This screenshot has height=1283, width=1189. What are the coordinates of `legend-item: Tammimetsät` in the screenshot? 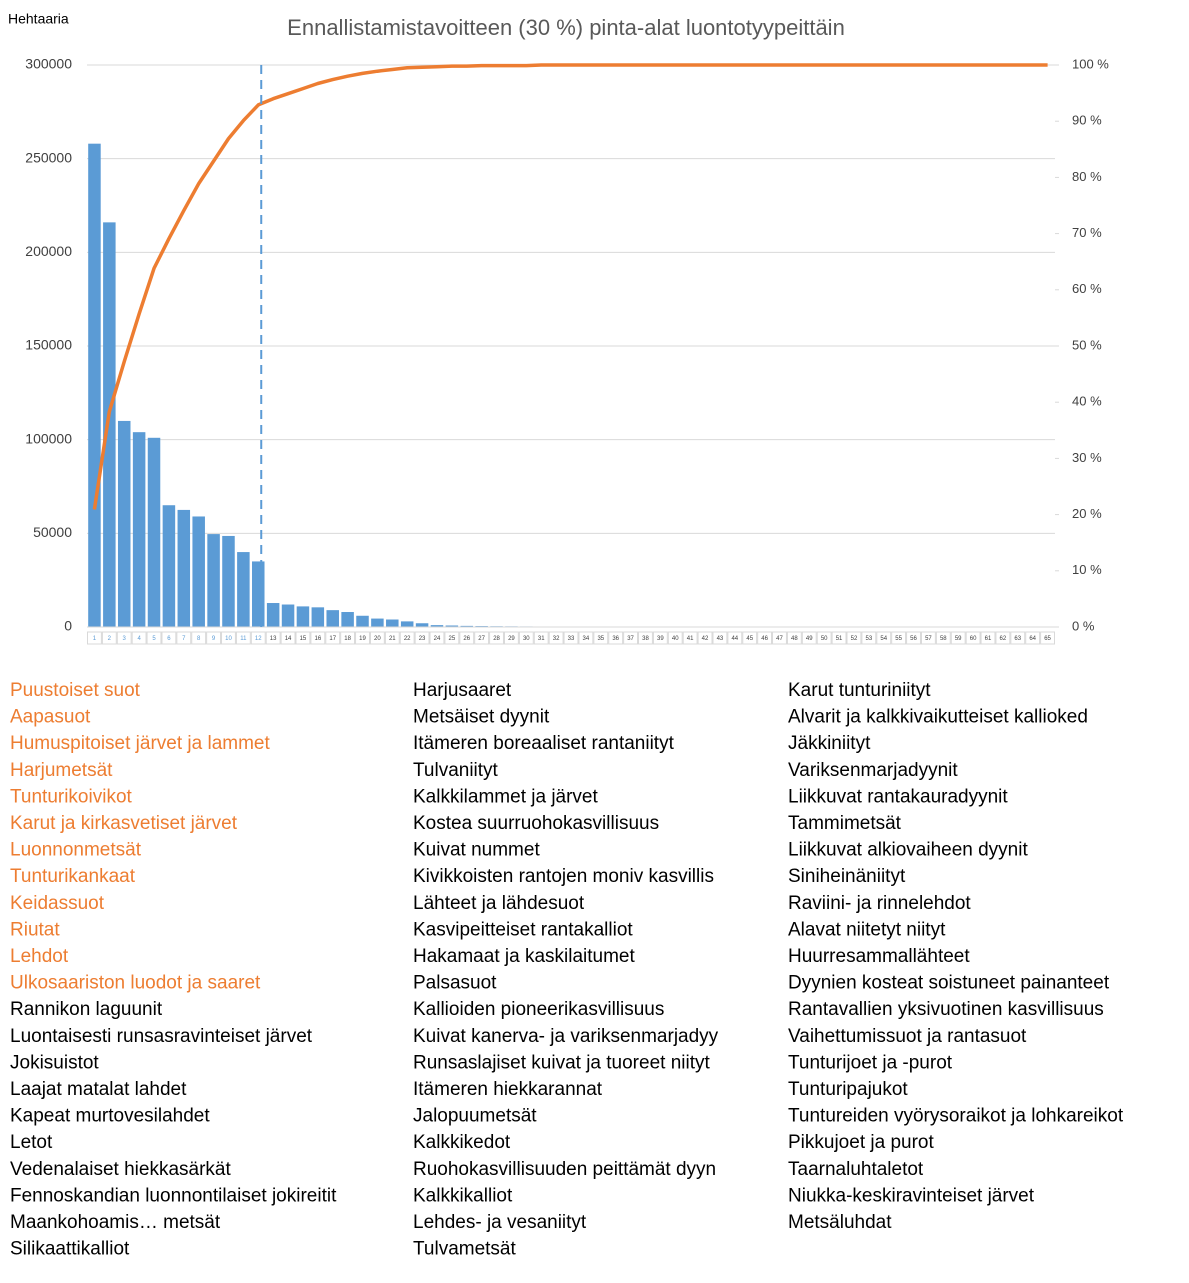 It's located at (845, 823).